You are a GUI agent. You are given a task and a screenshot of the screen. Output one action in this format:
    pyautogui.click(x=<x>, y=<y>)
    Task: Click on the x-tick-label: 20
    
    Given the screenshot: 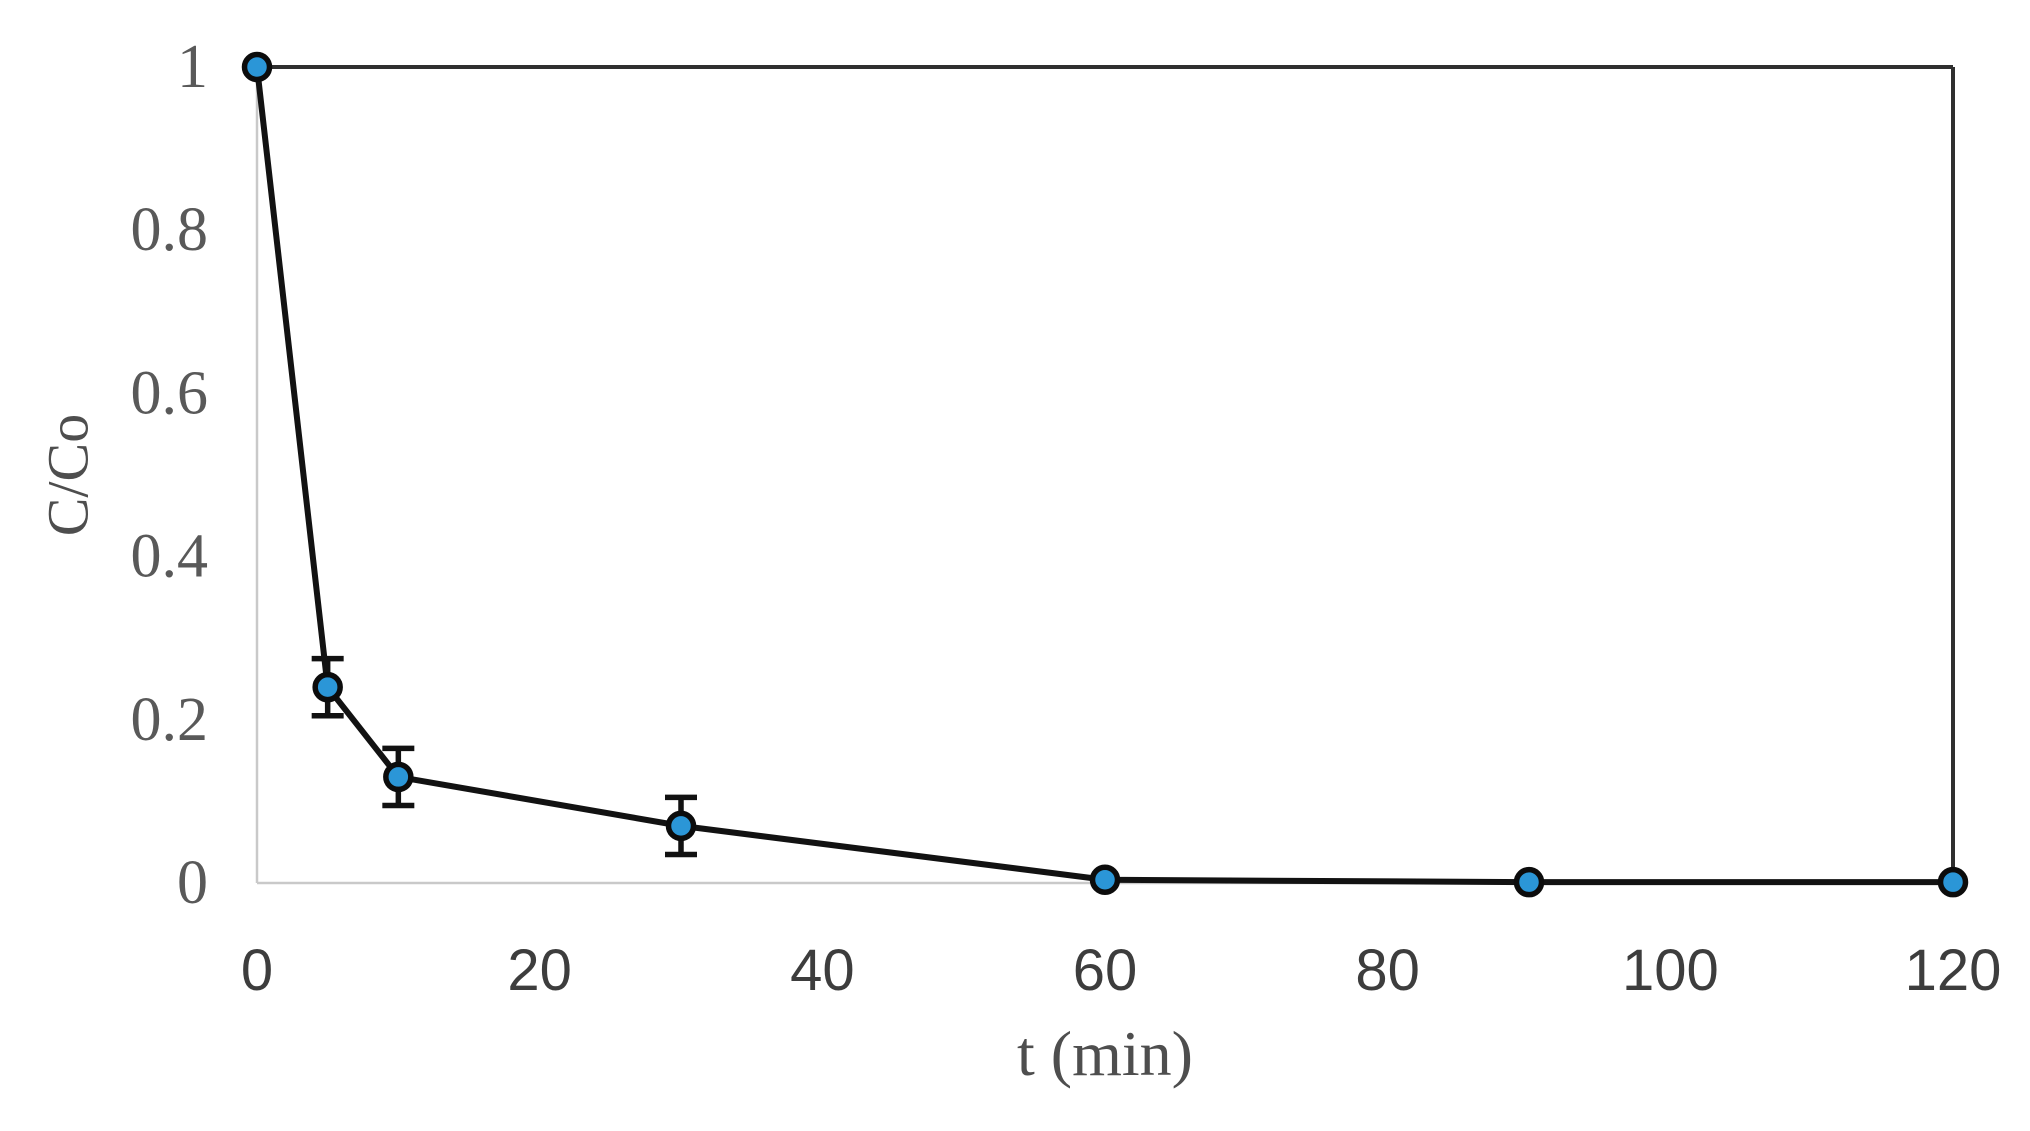 What is the action you would take?
    pyautogui.click(x=539, y=970)
    